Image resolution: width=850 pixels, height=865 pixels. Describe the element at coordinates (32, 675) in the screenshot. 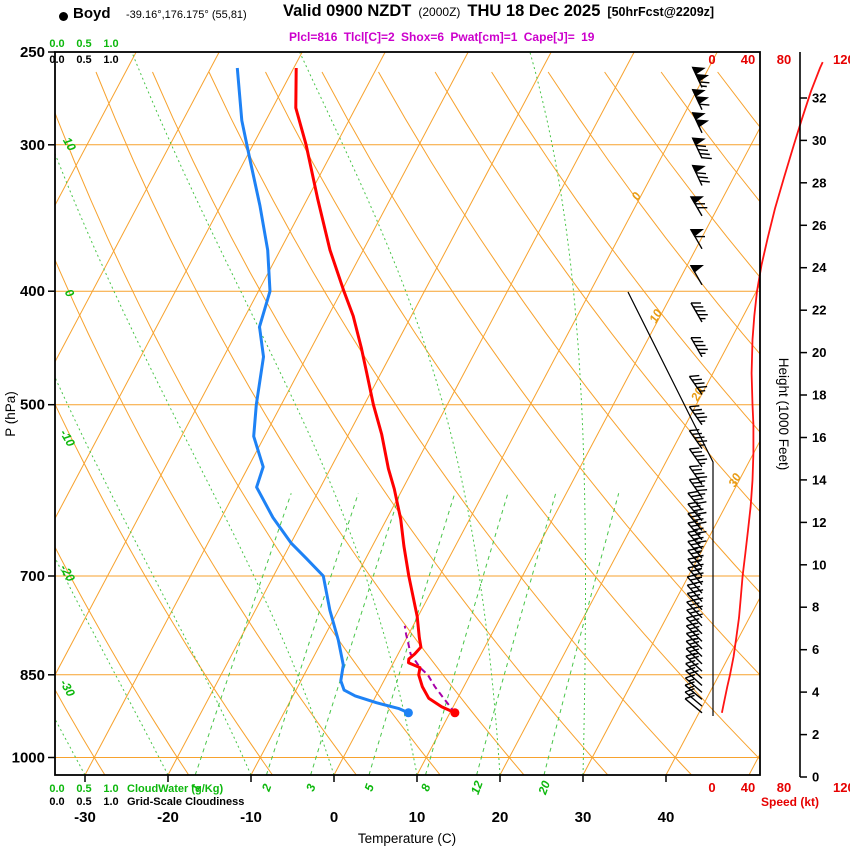

I see `svg-text: 850` at that location.